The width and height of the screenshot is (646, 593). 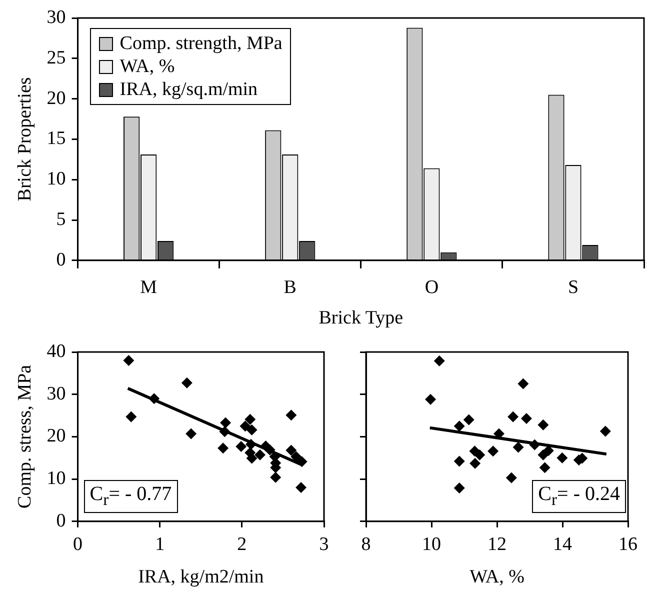 I want to click on x-tick-label: 3, so click(x=324, y=544).